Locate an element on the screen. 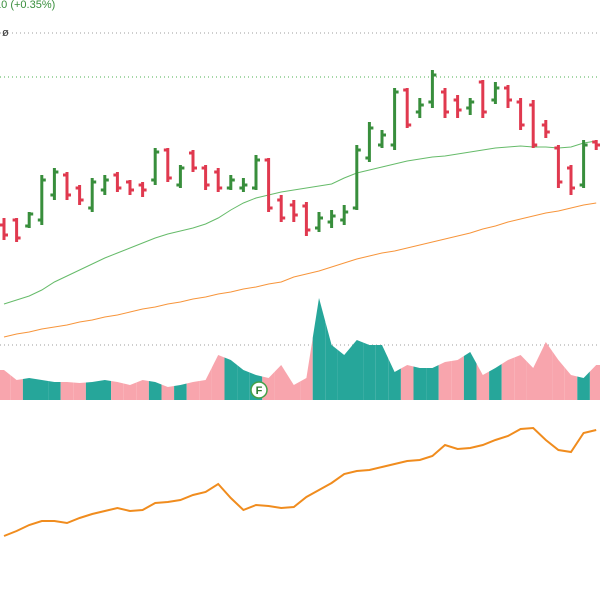  symbol-icon: ø is located at coordinates (5, 33).